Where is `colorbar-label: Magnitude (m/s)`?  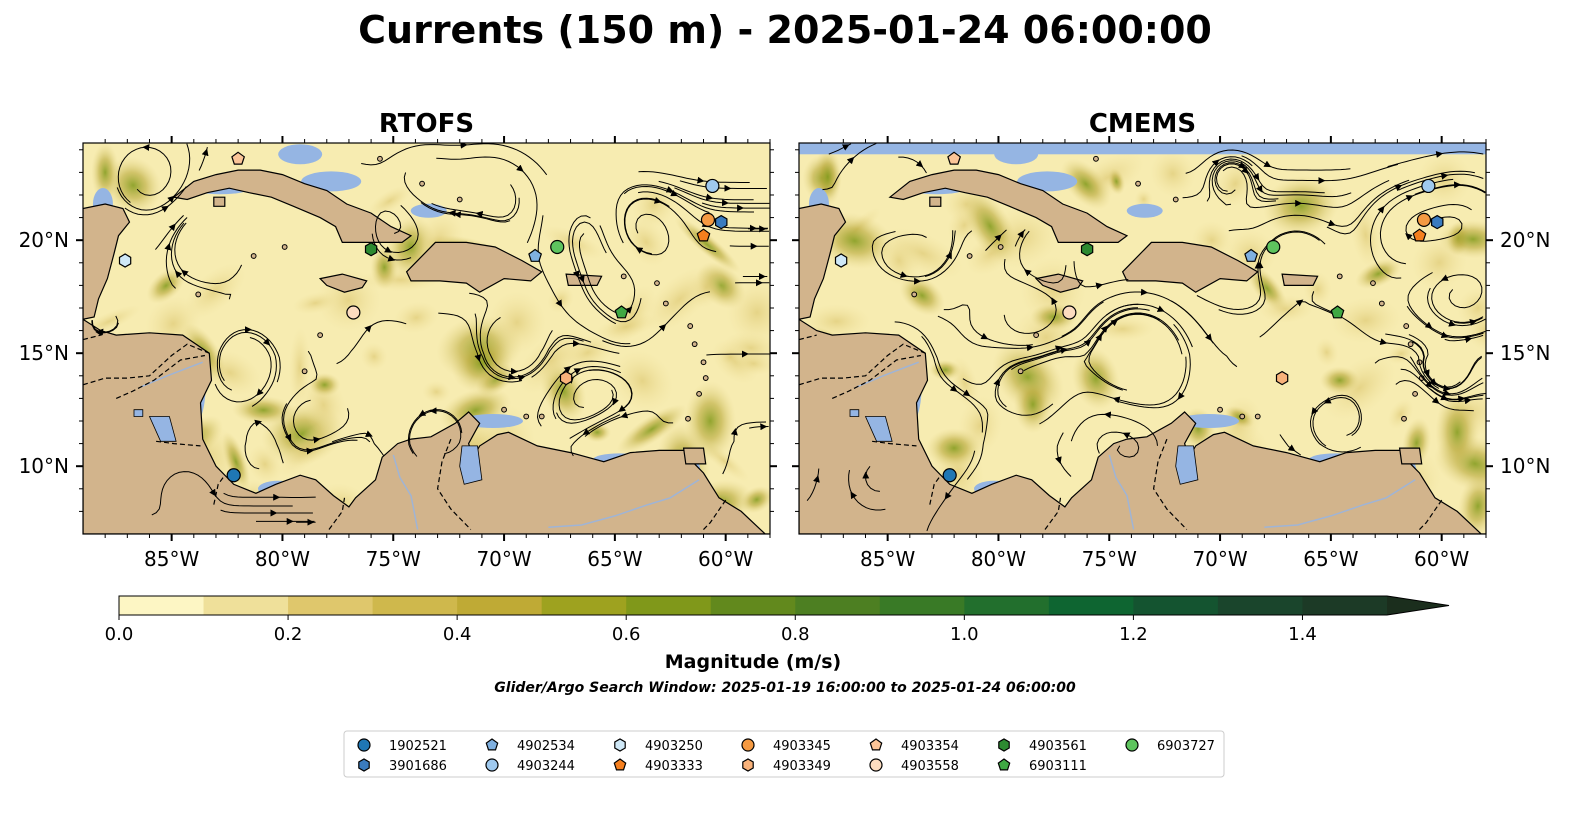 colorbar-label: Magnitude (m/s) is located at coordinates (753, 662).